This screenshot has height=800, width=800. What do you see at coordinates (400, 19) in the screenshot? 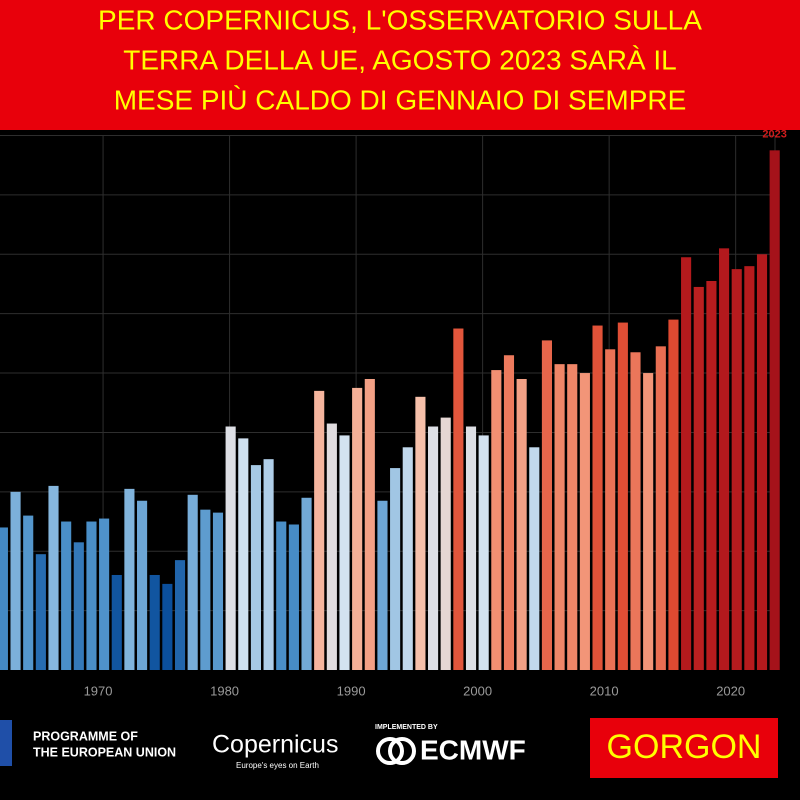
I see `banner-line: PER COPERNICUS, L'OSSERVATORIO SULLA` at bounding box center [400, 19].